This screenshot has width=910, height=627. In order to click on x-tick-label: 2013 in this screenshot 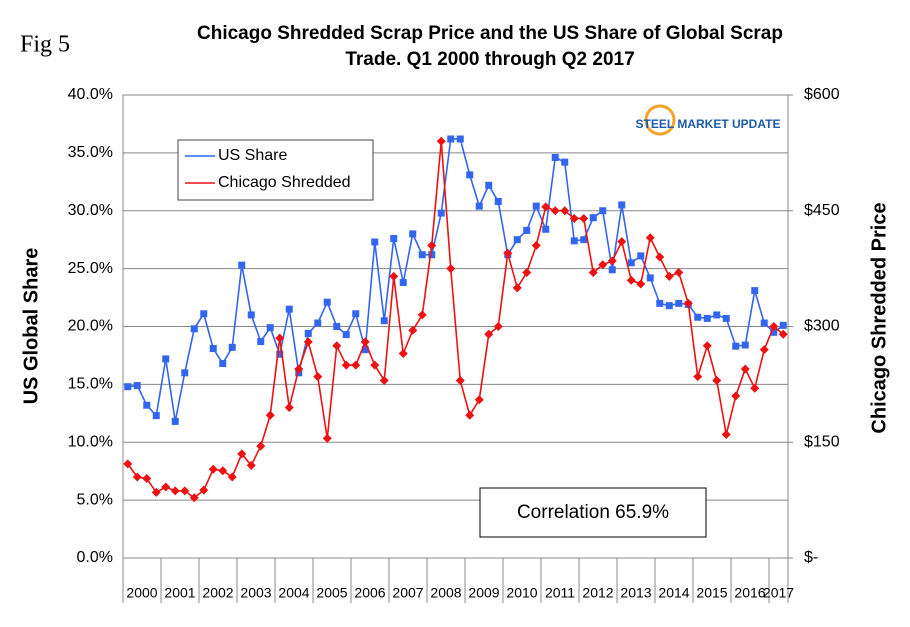, I will do `click(635, 593)`.